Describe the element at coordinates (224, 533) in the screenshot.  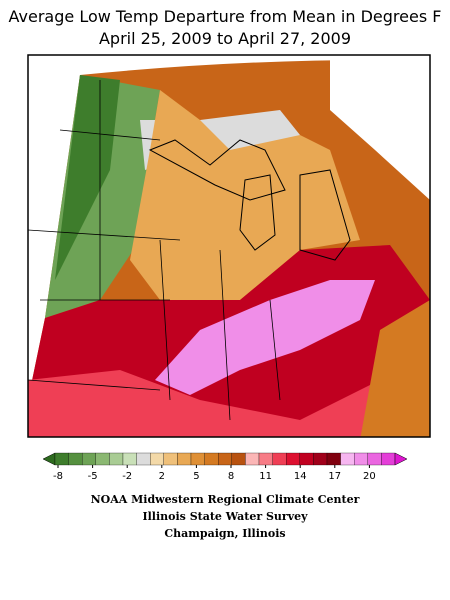
I see `footer-line: Champaign, Illinois` at that location.